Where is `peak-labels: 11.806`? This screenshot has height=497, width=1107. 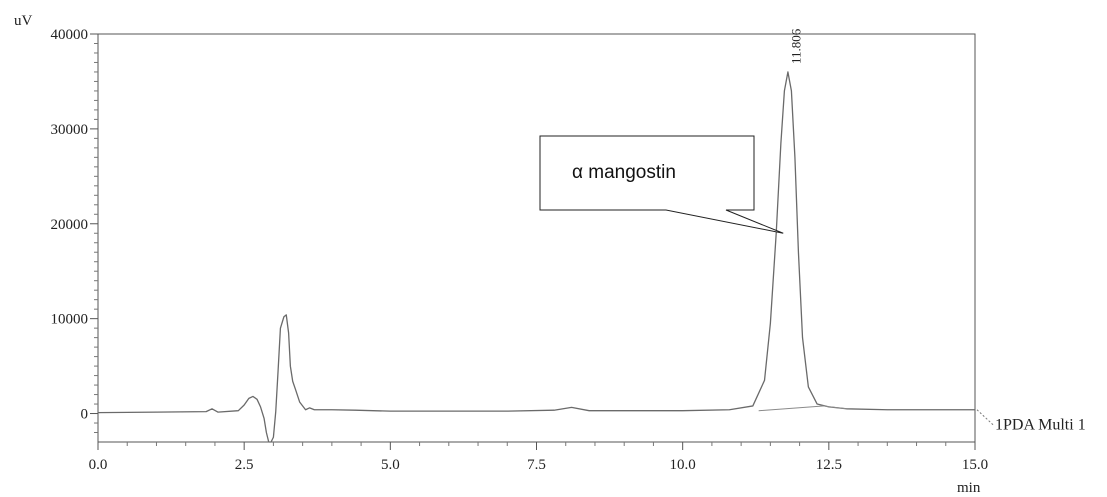 peak-labels: 11.806 is located at coordinates (795, 46).